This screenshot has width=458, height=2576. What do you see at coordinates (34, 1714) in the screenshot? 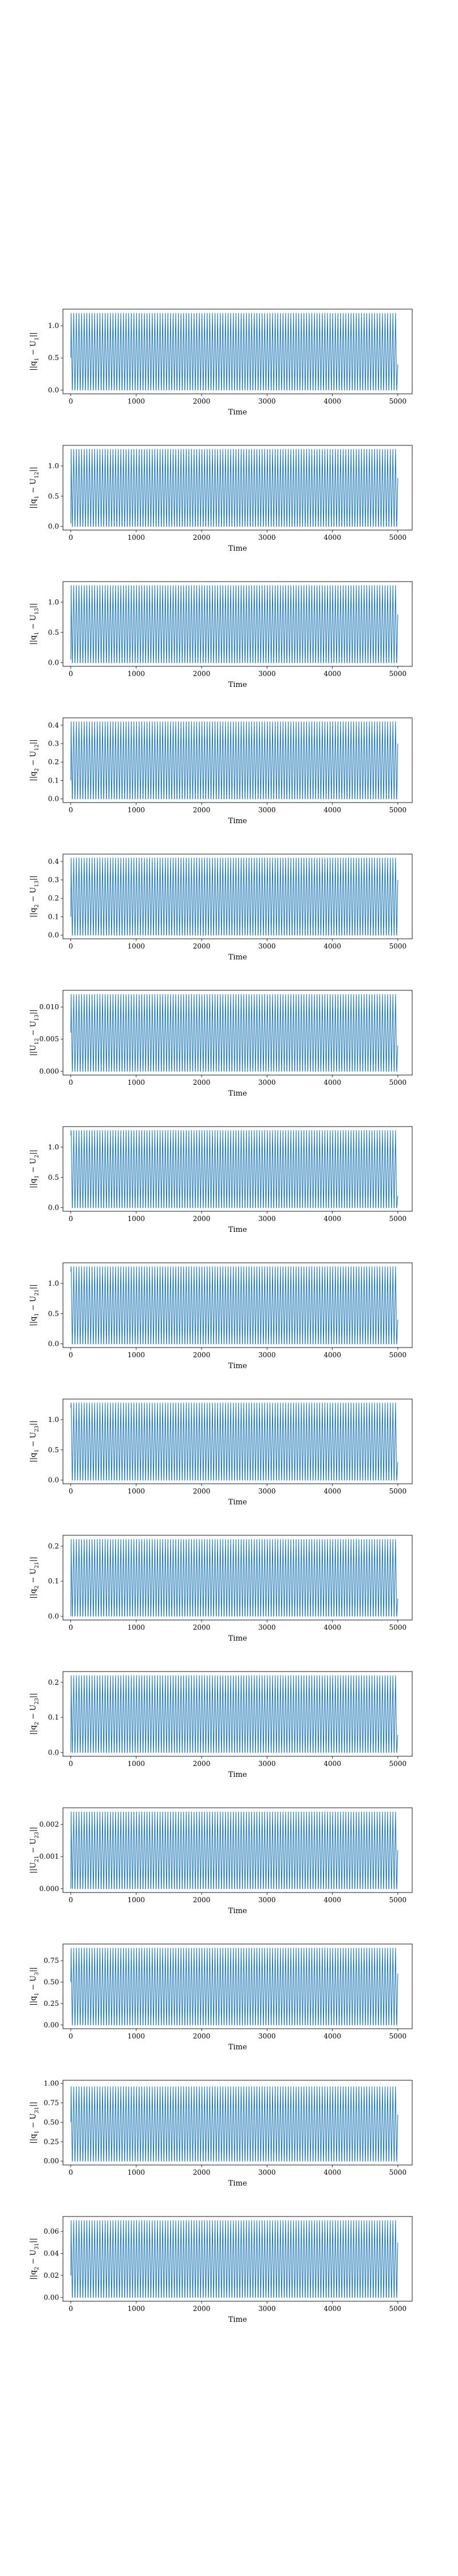
I see `y-axis-label: ||q2 − U23||` at bounding box center [34, 1714].